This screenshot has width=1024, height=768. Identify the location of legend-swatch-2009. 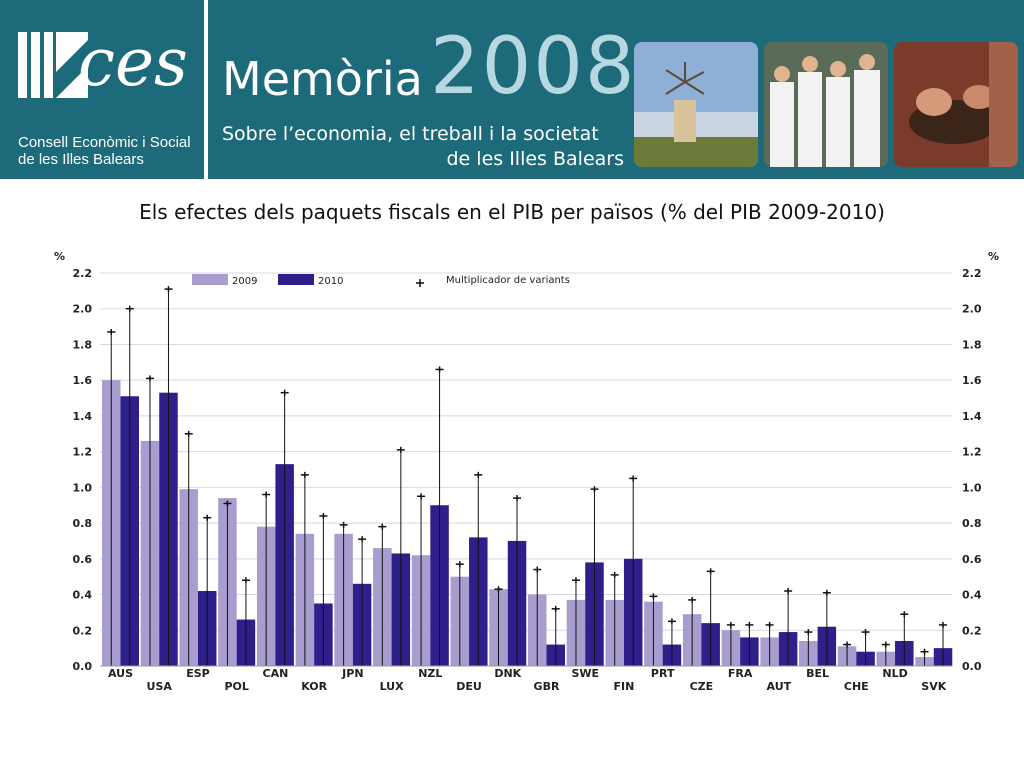
(210, 279).